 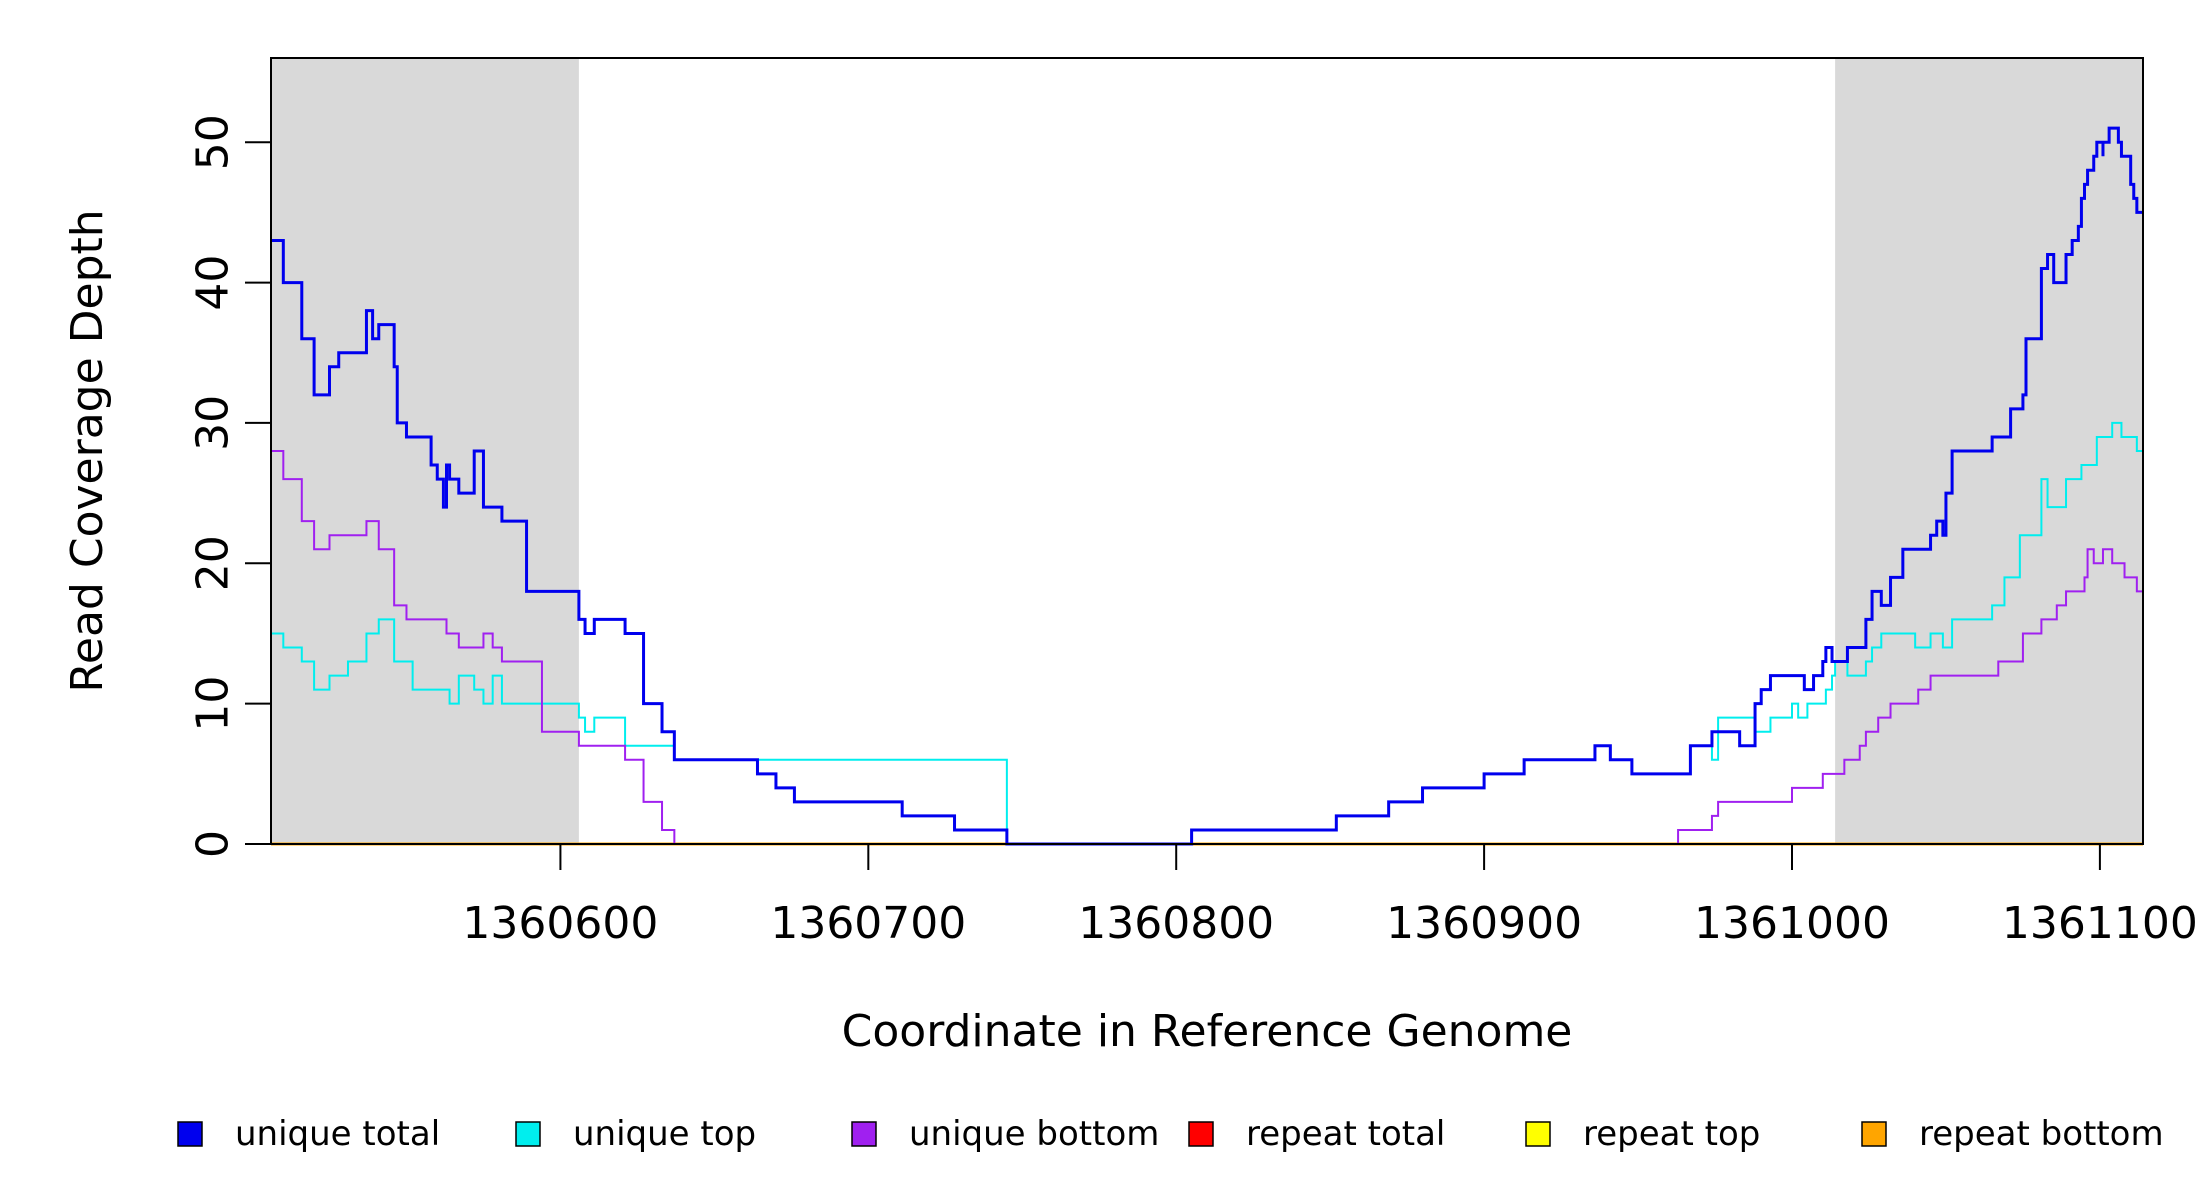 What do you see at coordinates (2041, 1134) in the screenshot?
I see `legend-label-repeat-bottom: repeat bottom` at bounding box center [2041, 1134].